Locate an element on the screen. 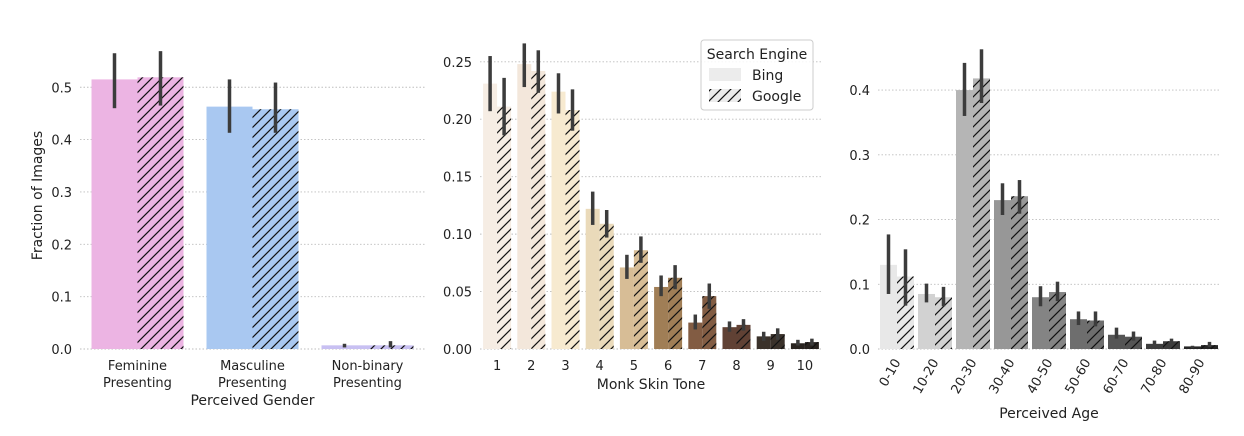 The width and height of the screenshot is (1244, 436). legend: Search Engine Bing Google is located at coordinates (757, 75).